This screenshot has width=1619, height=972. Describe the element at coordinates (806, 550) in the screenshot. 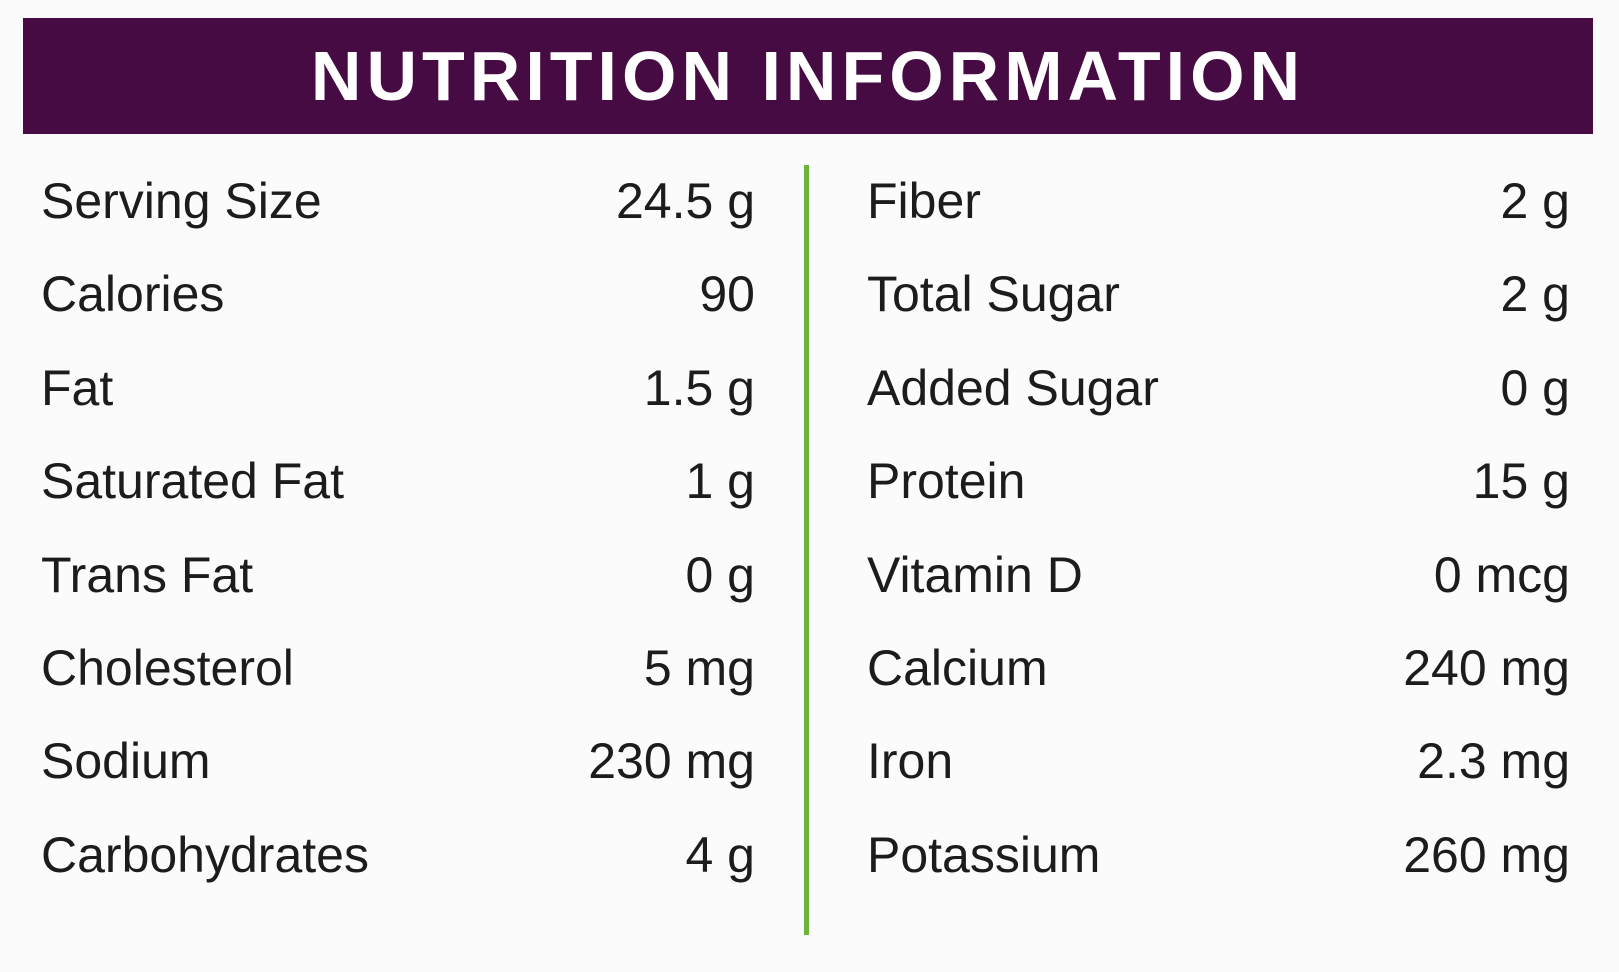

I see `column-divider` at that location.